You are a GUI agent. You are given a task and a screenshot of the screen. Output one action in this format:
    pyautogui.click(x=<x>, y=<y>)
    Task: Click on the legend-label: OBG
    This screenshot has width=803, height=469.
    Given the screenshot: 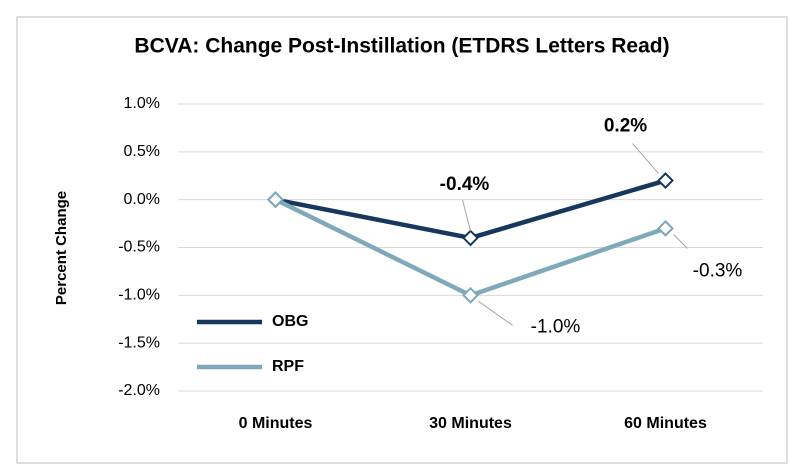 What is the action you would take?
    pyautogui.click(x=290, y=321)
    